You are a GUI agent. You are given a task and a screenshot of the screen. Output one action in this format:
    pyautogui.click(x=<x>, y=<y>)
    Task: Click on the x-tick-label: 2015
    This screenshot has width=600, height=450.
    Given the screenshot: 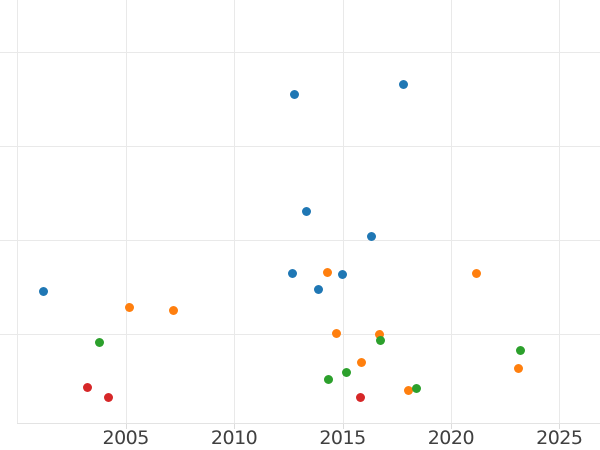 What is the action you would take?
    pyautogui.click(x=342, y=438)
    